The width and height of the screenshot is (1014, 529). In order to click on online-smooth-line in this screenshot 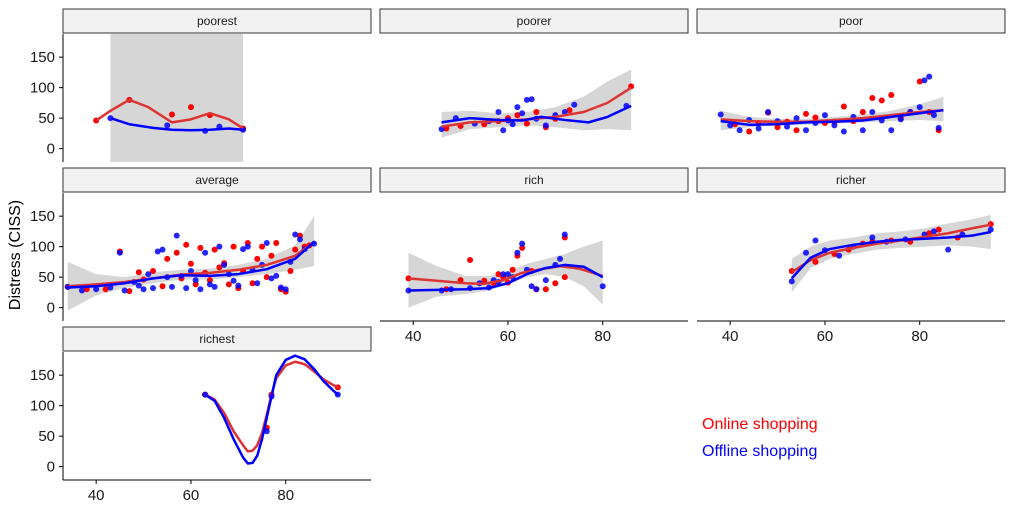, I will do `click(169, 114)`.